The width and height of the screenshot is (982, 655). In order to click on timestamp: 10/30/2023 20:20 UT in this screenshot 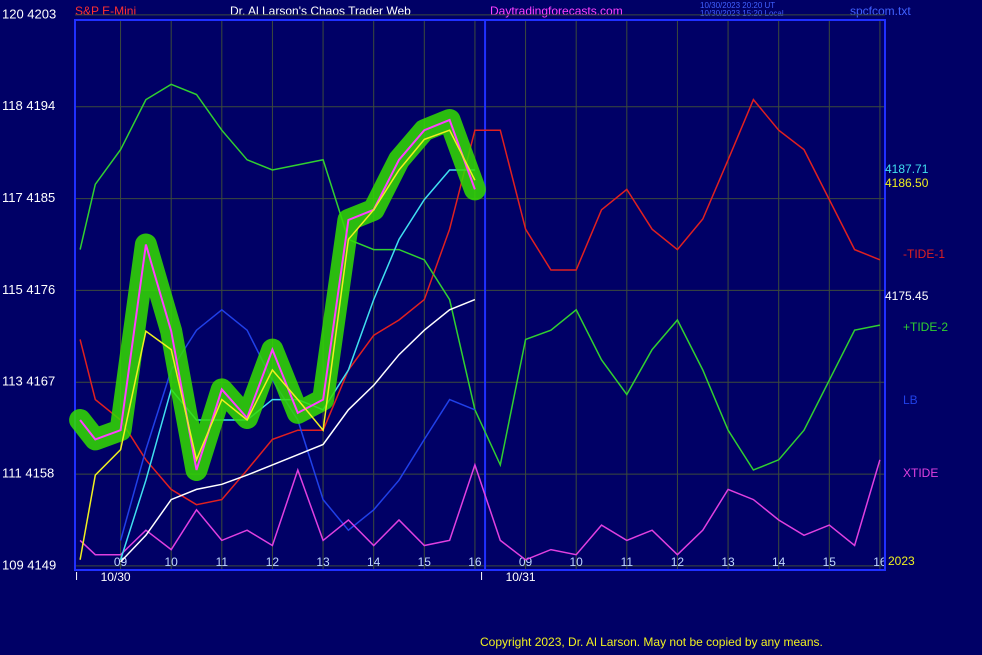, I will do `click(737, 5)`.